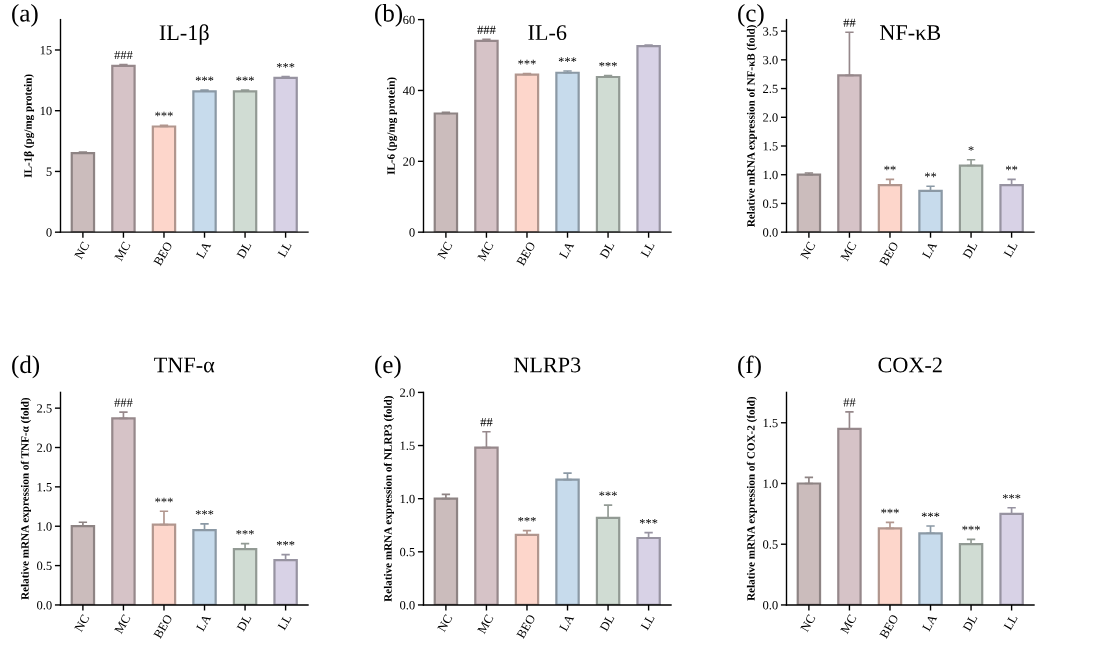 This screenshot has height=654, width=1100. What do you see at coordinates (26, 367) in the screenshot?
I see `text: (d)` at bounding box center [26, 367].